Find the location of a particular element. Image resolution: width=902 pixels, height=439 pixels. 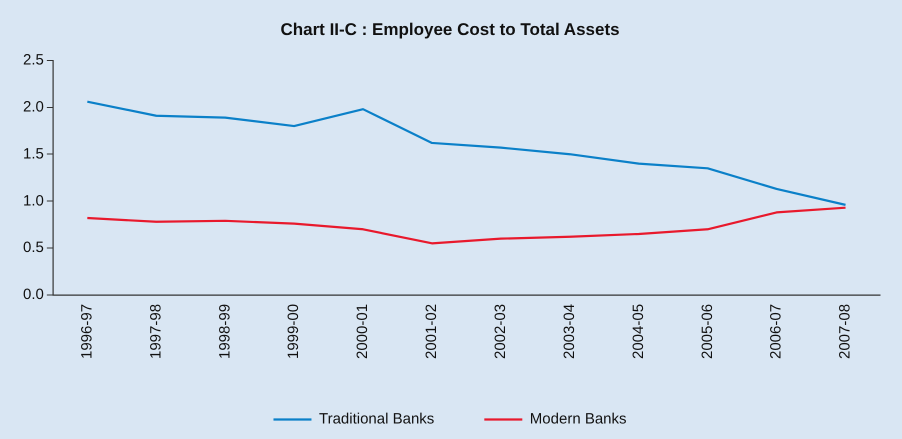

y-tick-label: 0.5 is located at coordinates (33, 247).